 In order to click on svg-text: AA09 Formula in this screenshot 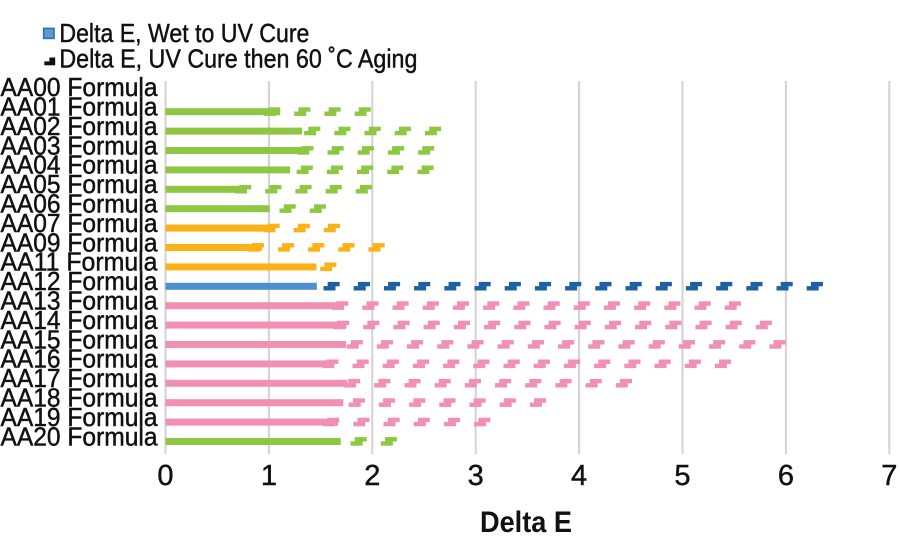, I will do `click(80, 242)`.